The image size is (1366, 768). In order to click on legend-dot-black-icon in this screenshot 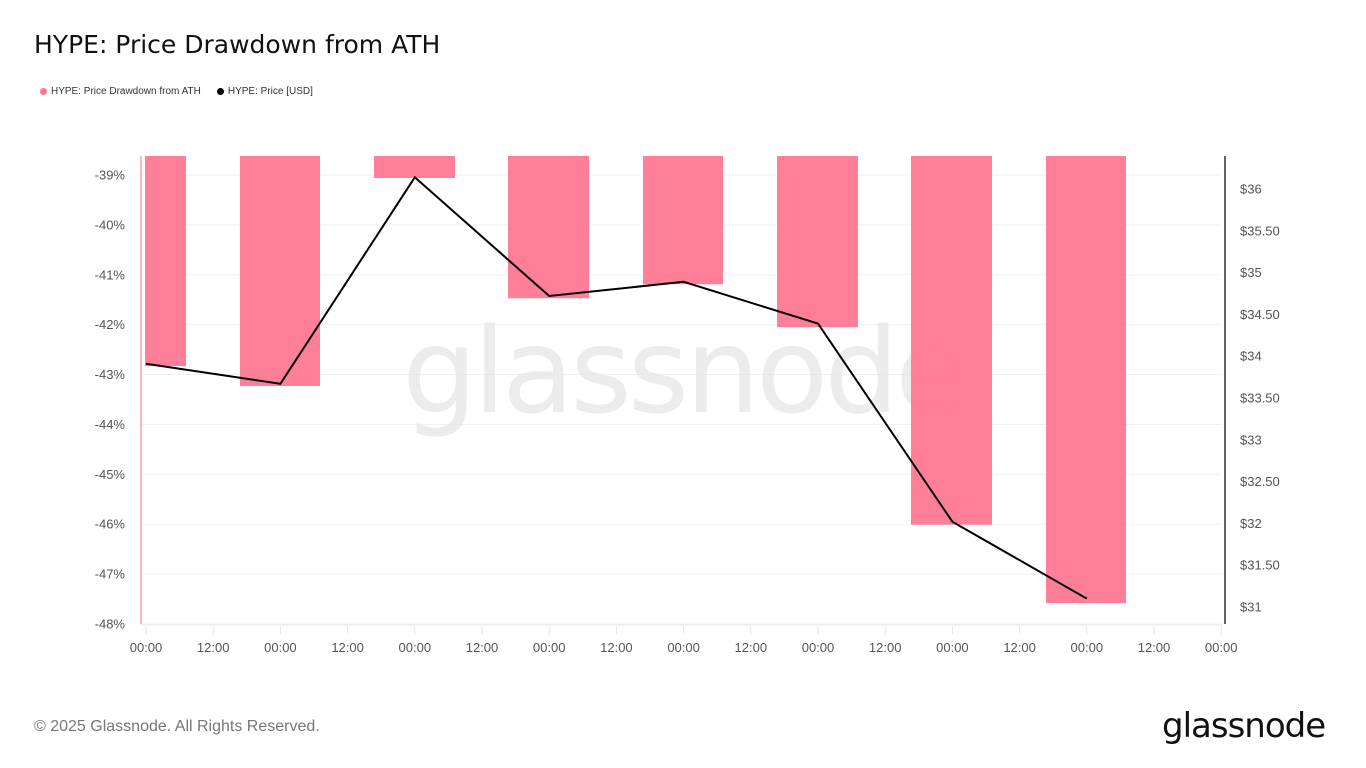, I will do `click(220, 91)`.